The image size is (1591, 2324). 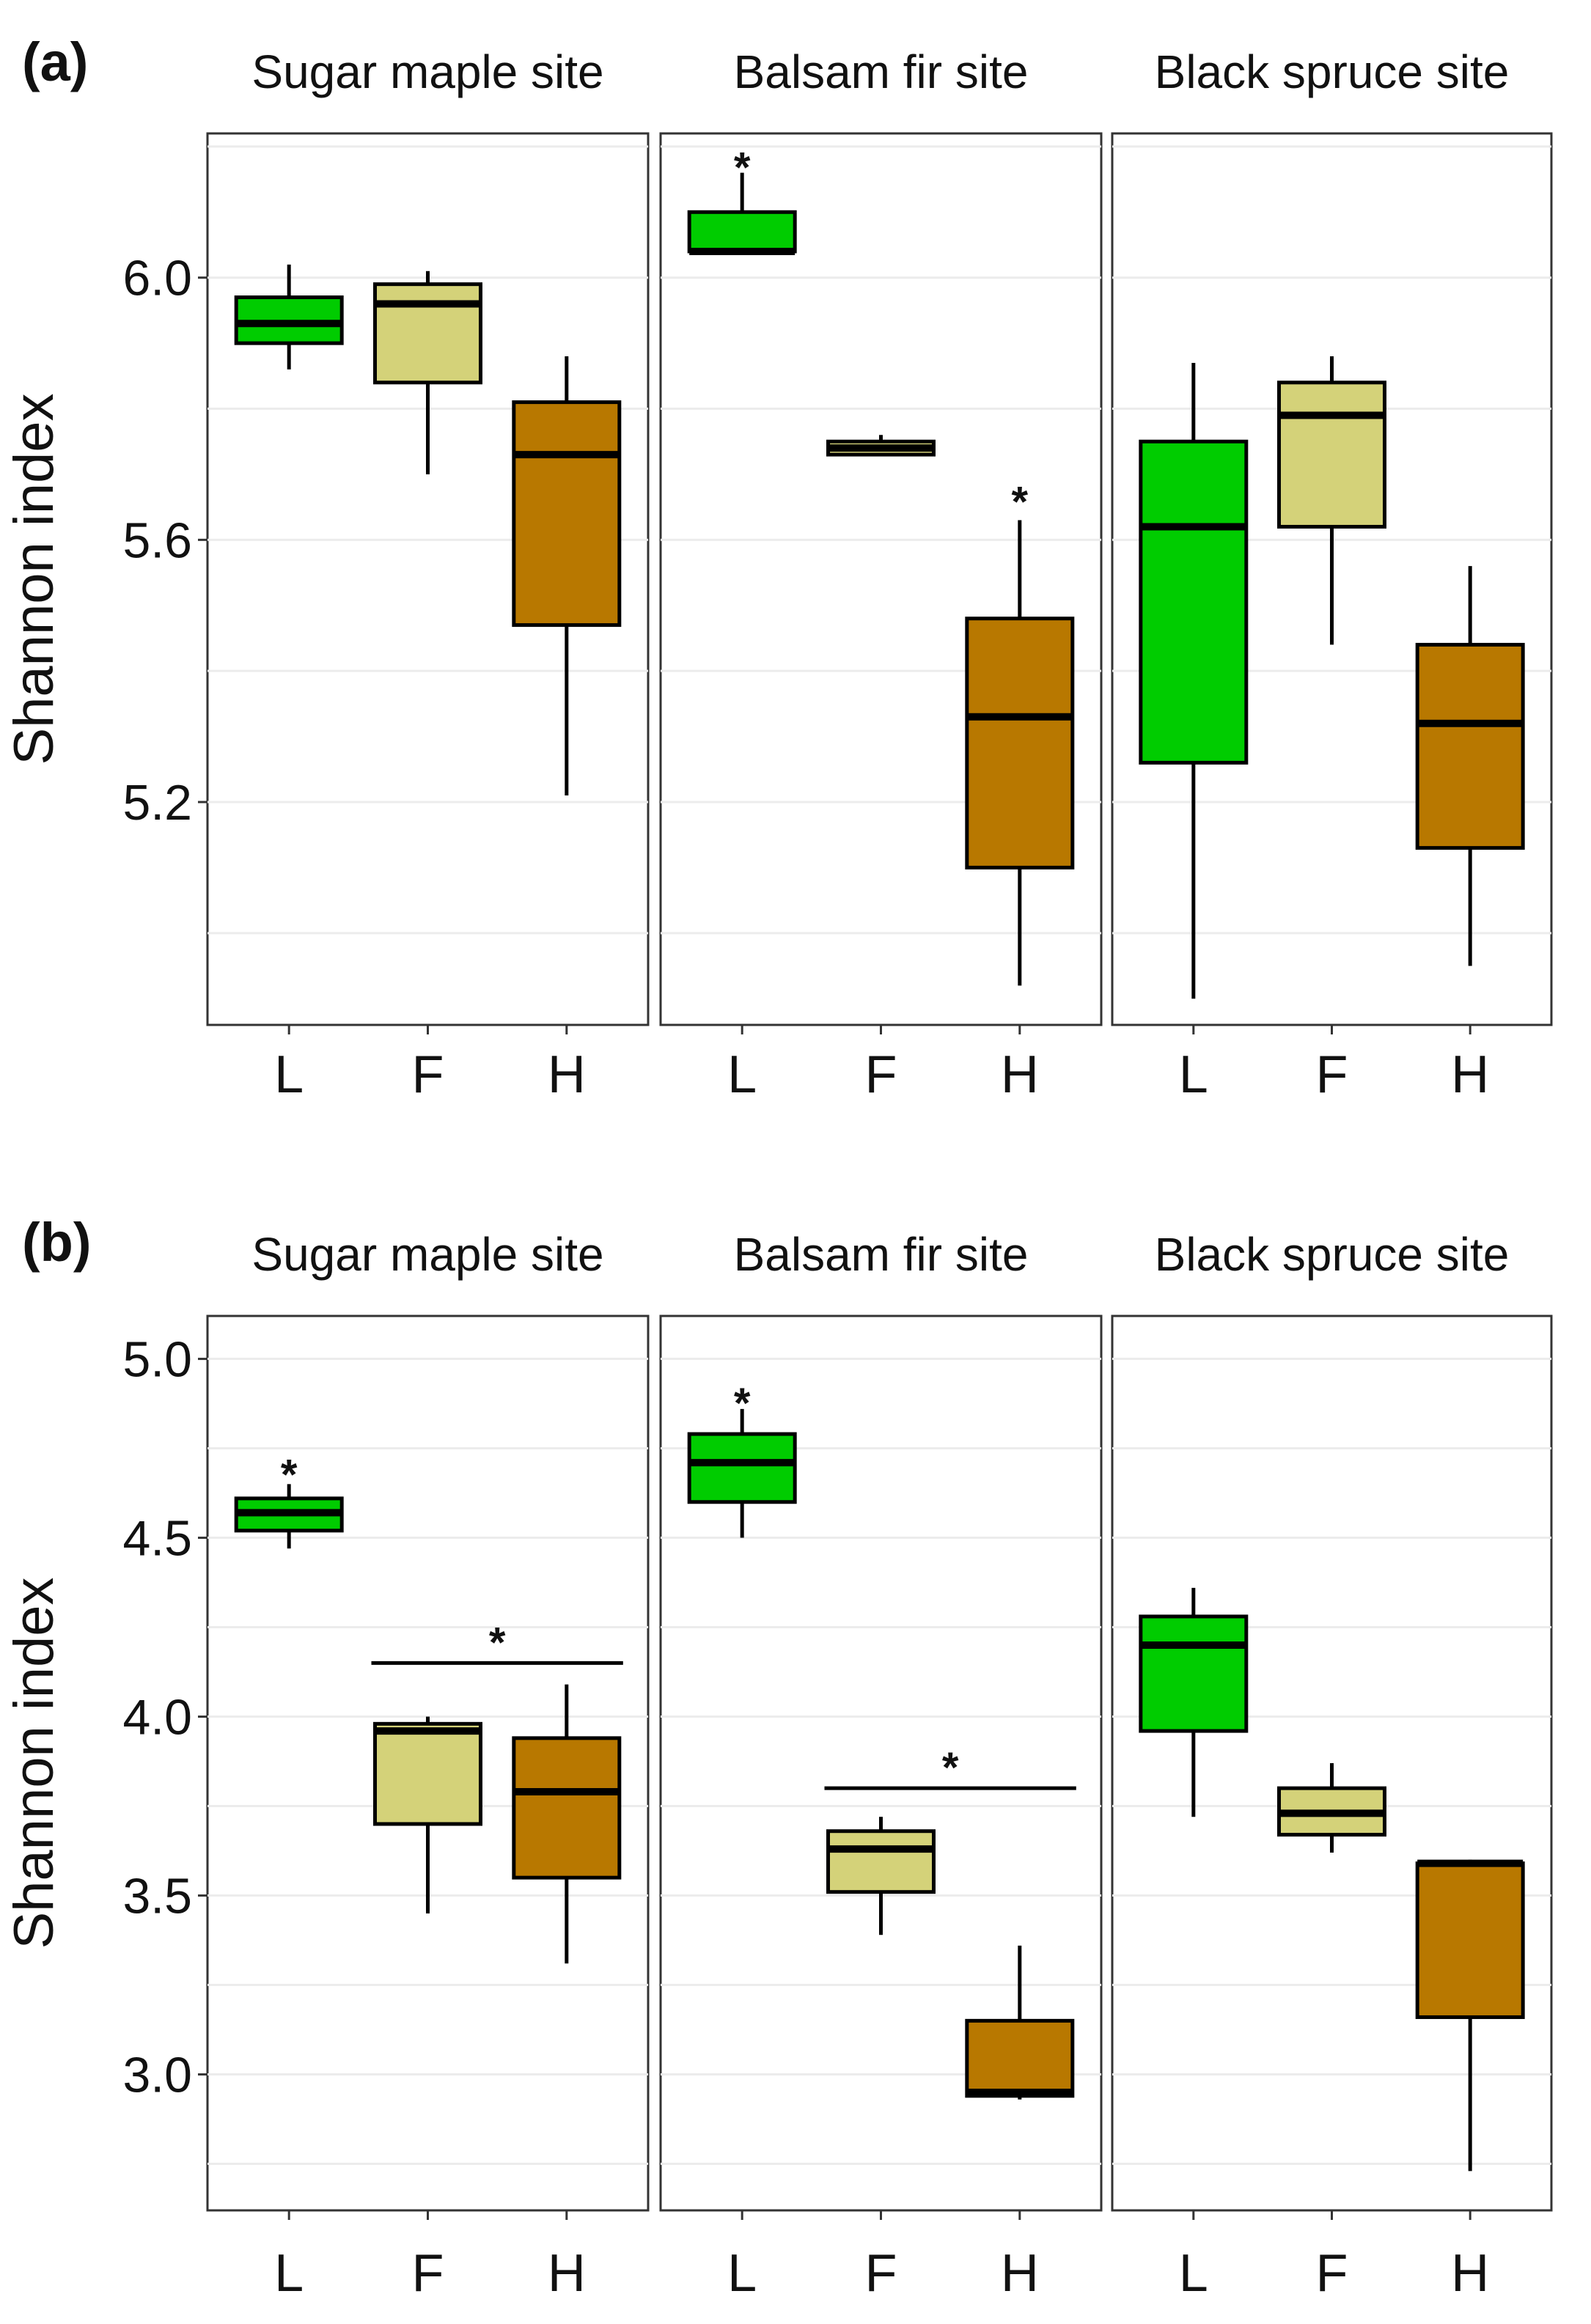 What do you see at coordinates (428, 574) in the screenshot?
I see `facet-sugar-maple-site: Sugar maple site L F H` at bounding box center [428, 574].